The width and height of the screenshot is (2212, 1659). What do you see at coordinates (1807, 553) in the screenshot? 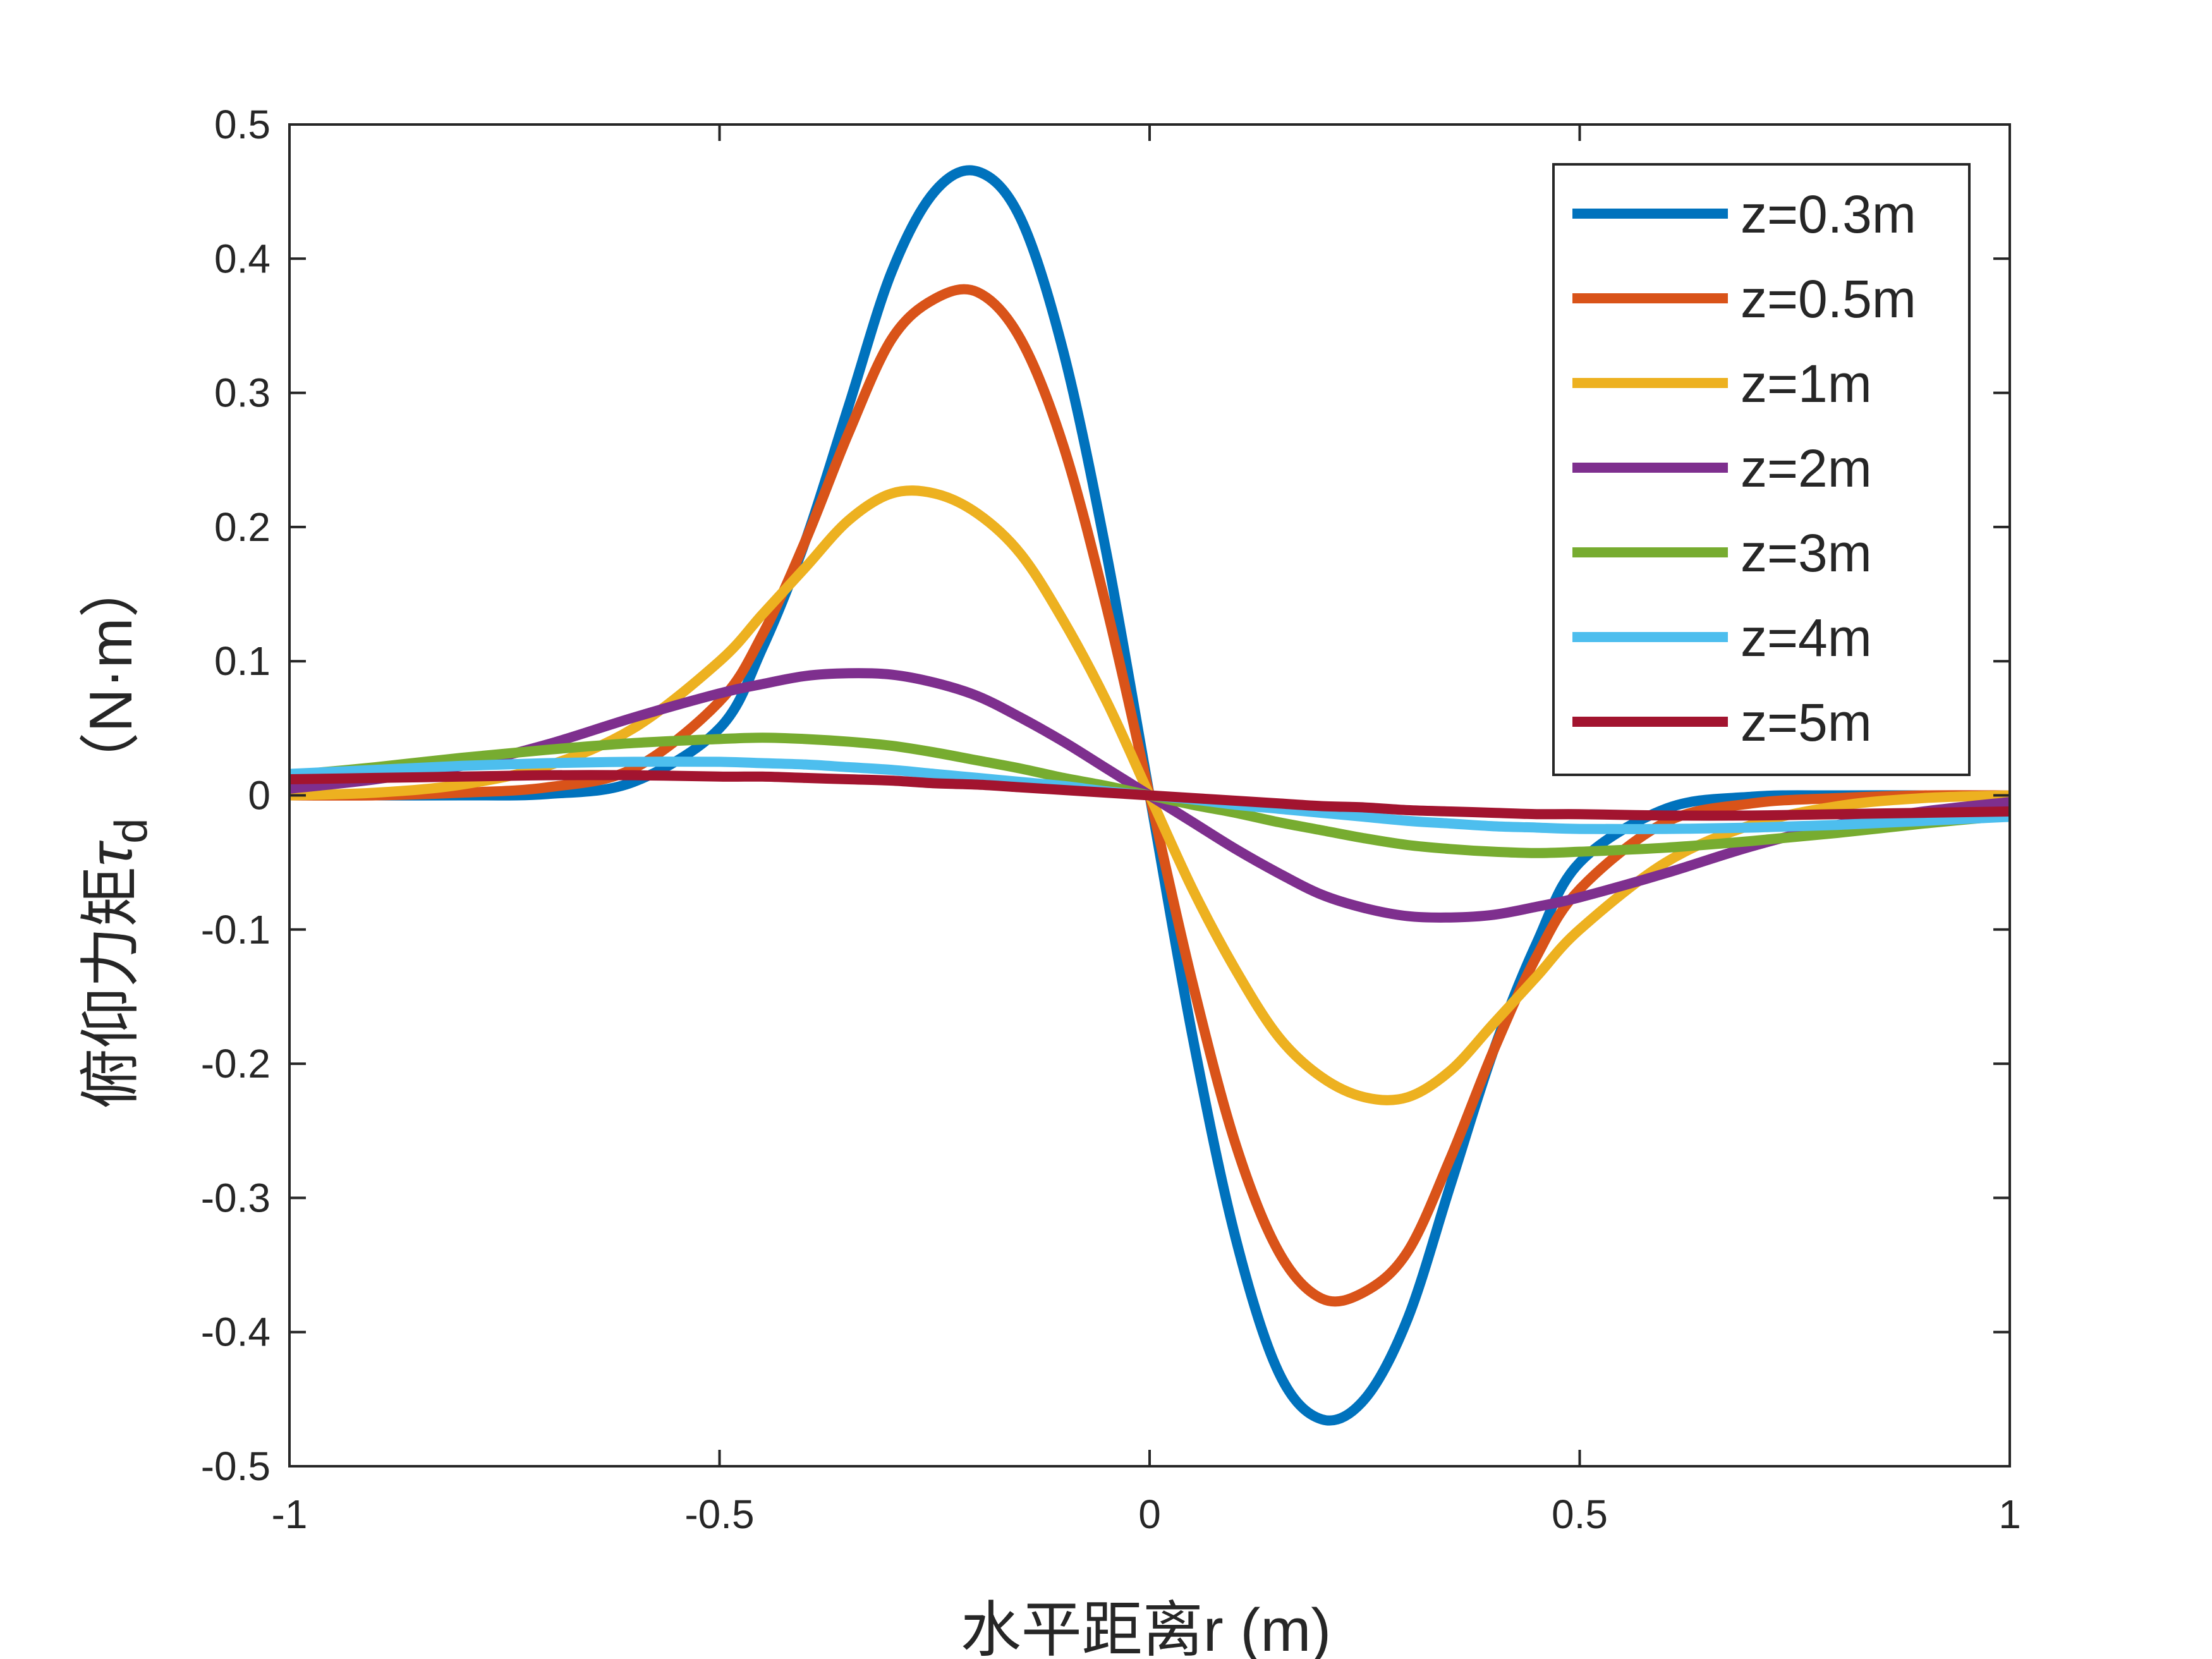
I see `legend-label: z=3m` at bounding box center [1807, 553].